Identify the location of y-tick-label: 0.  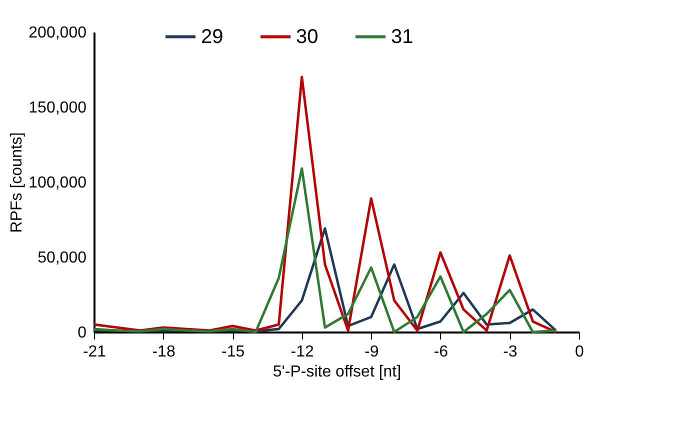
(82, 333).